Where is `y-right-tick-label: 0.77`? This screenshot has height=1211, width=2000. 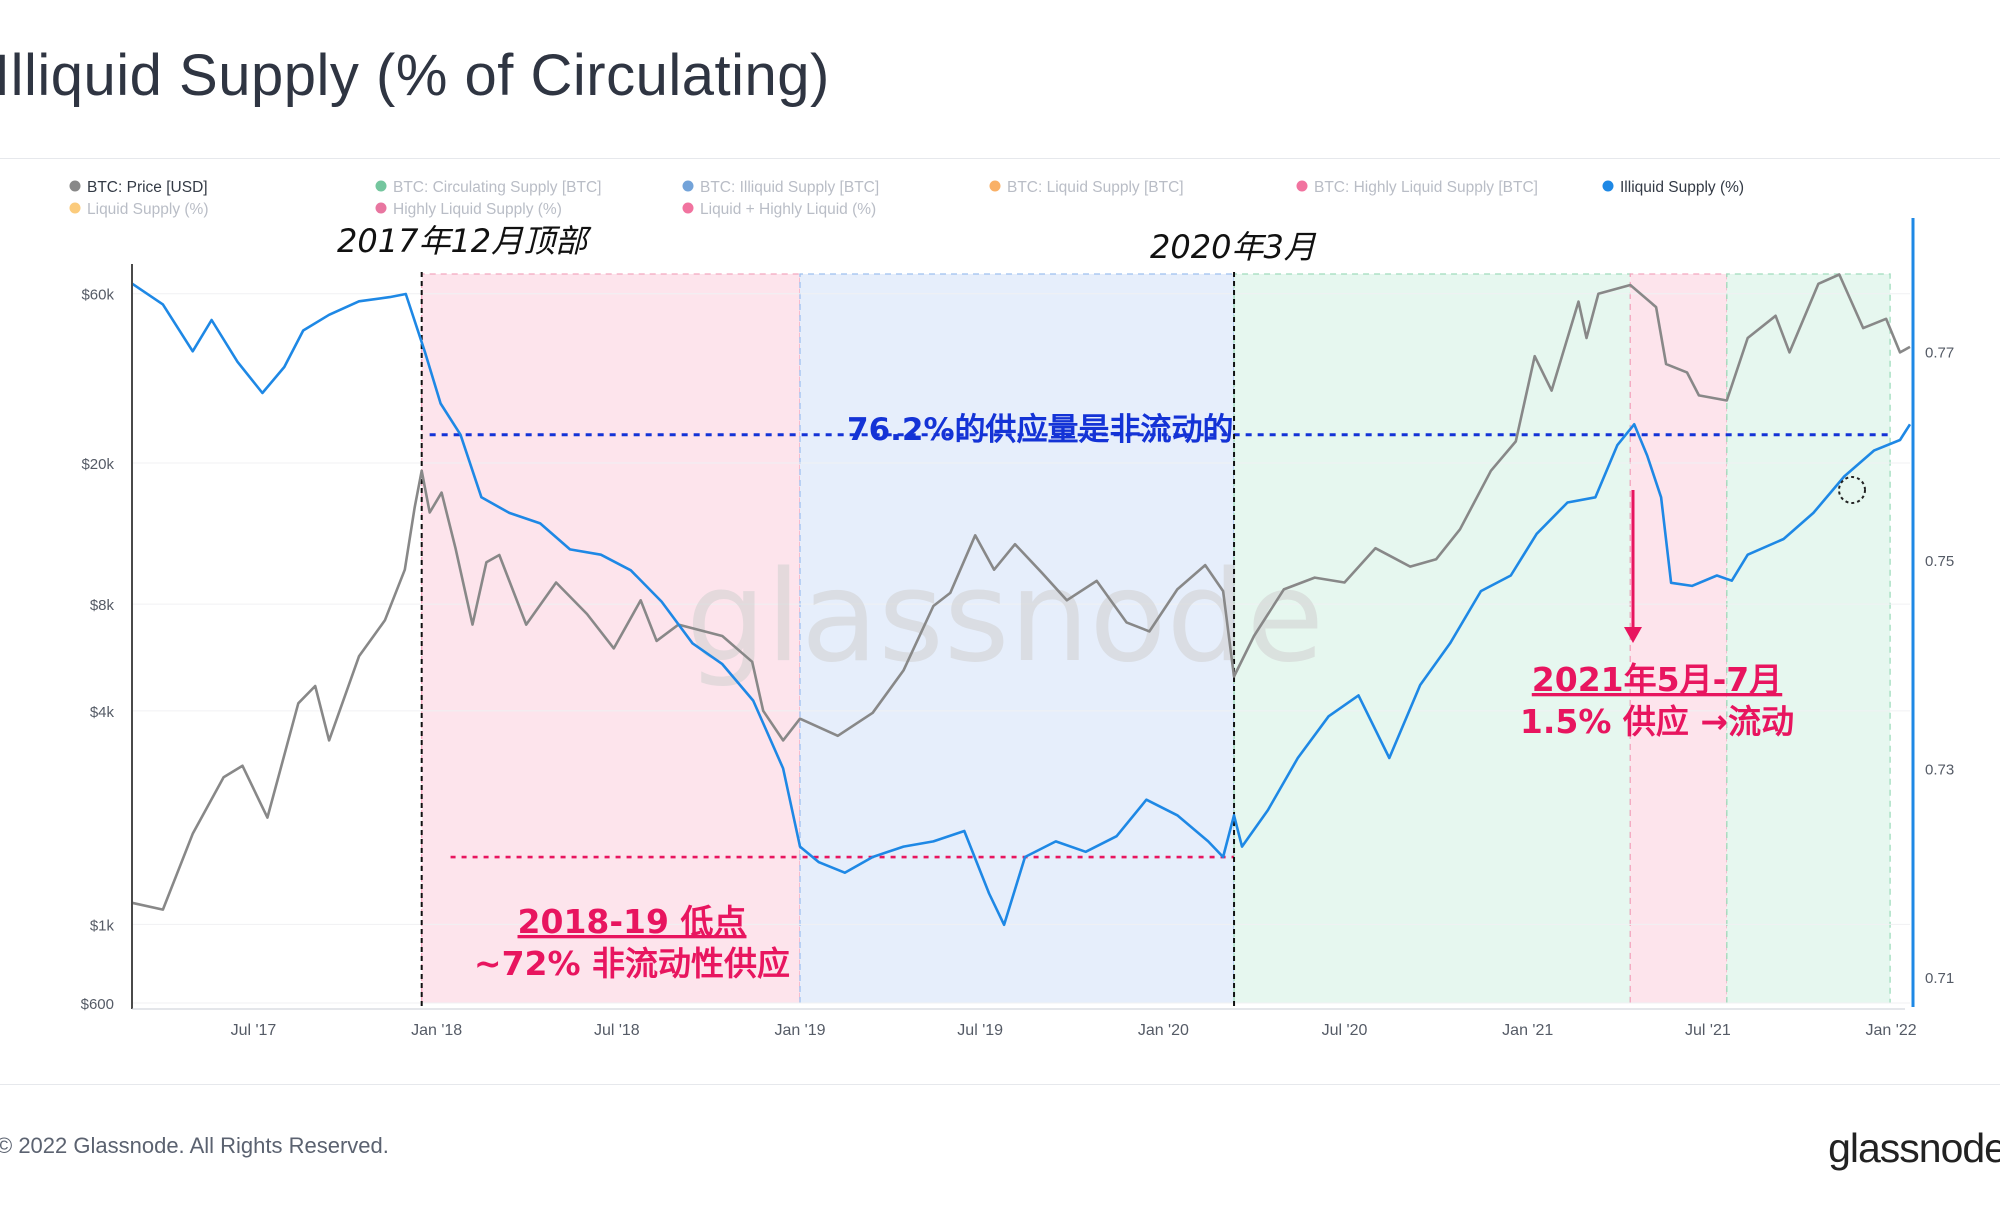
y-right-tick-label: 0.77 is located at coordinates (1939, 352).